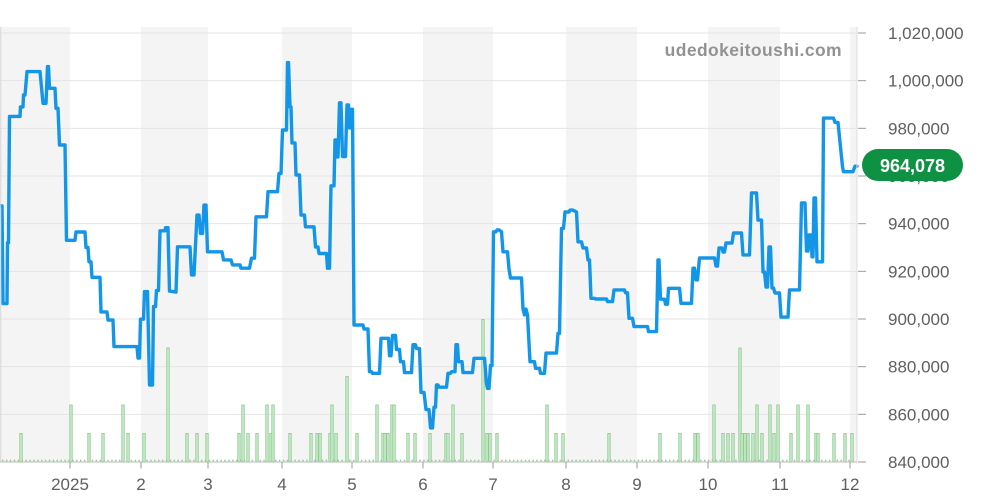 Image resolution: width=1000 pixels, height=500 pixels. I want to click on y-axis-label: 880,000, so click(918, 367).